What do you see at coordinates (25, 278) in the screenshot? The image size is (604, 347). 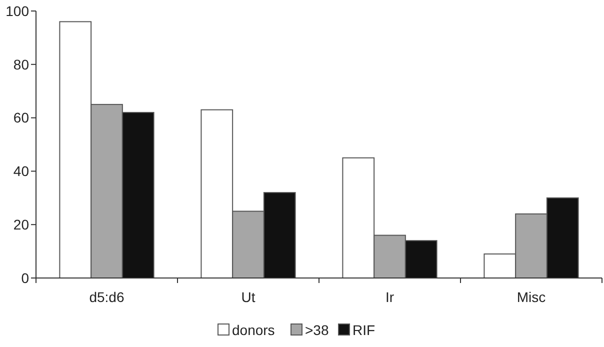 I see `y-tick-label: 0` at bounding box center [25, 278].